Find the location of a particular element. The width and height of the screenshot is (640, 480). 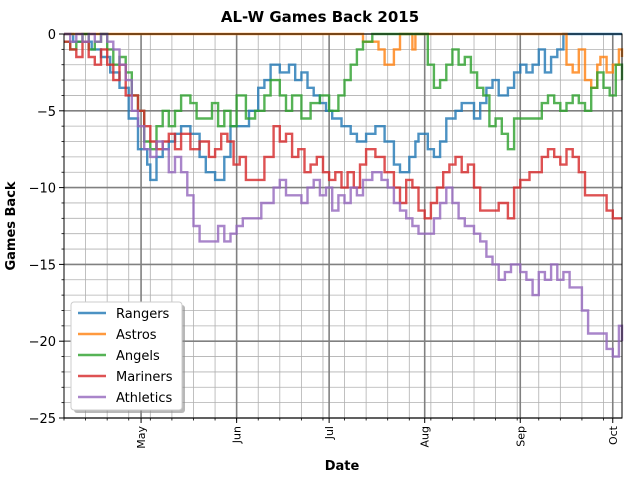

legend-label-astros: Astros is located at coordinates (136, 335).